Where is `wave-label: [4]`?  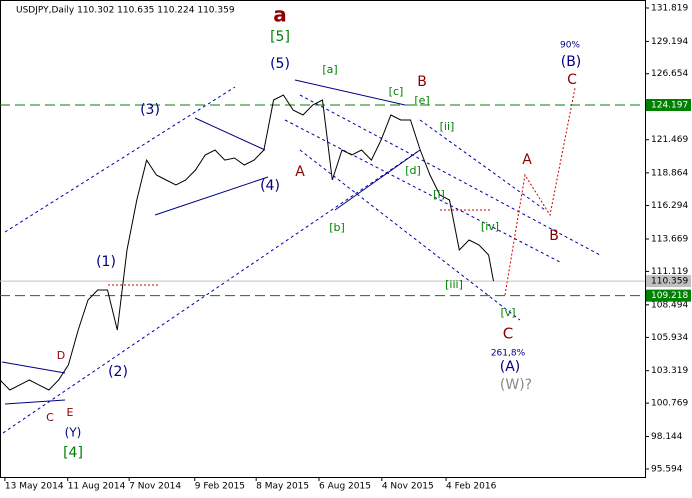
wave-label: [4] is located at coordinates (73, 453).